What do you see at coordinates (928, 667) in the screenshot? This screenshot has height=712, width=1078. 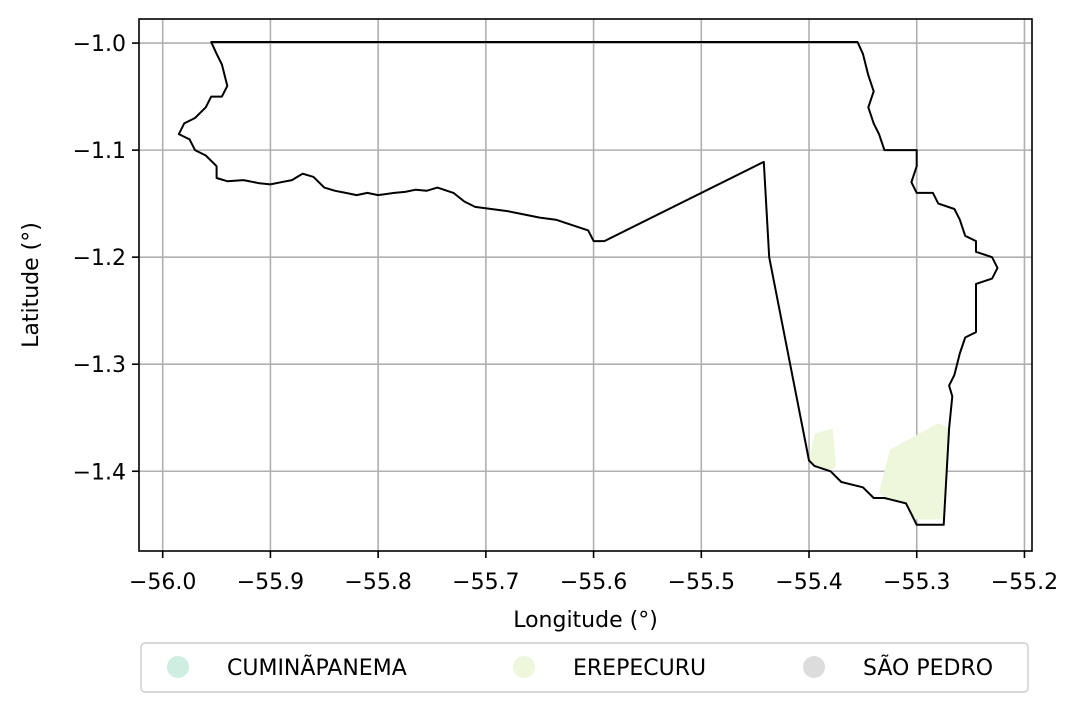 I see `legend-label-sao-pedro: SÃO PEDRO` at bounding box center [928, 667].